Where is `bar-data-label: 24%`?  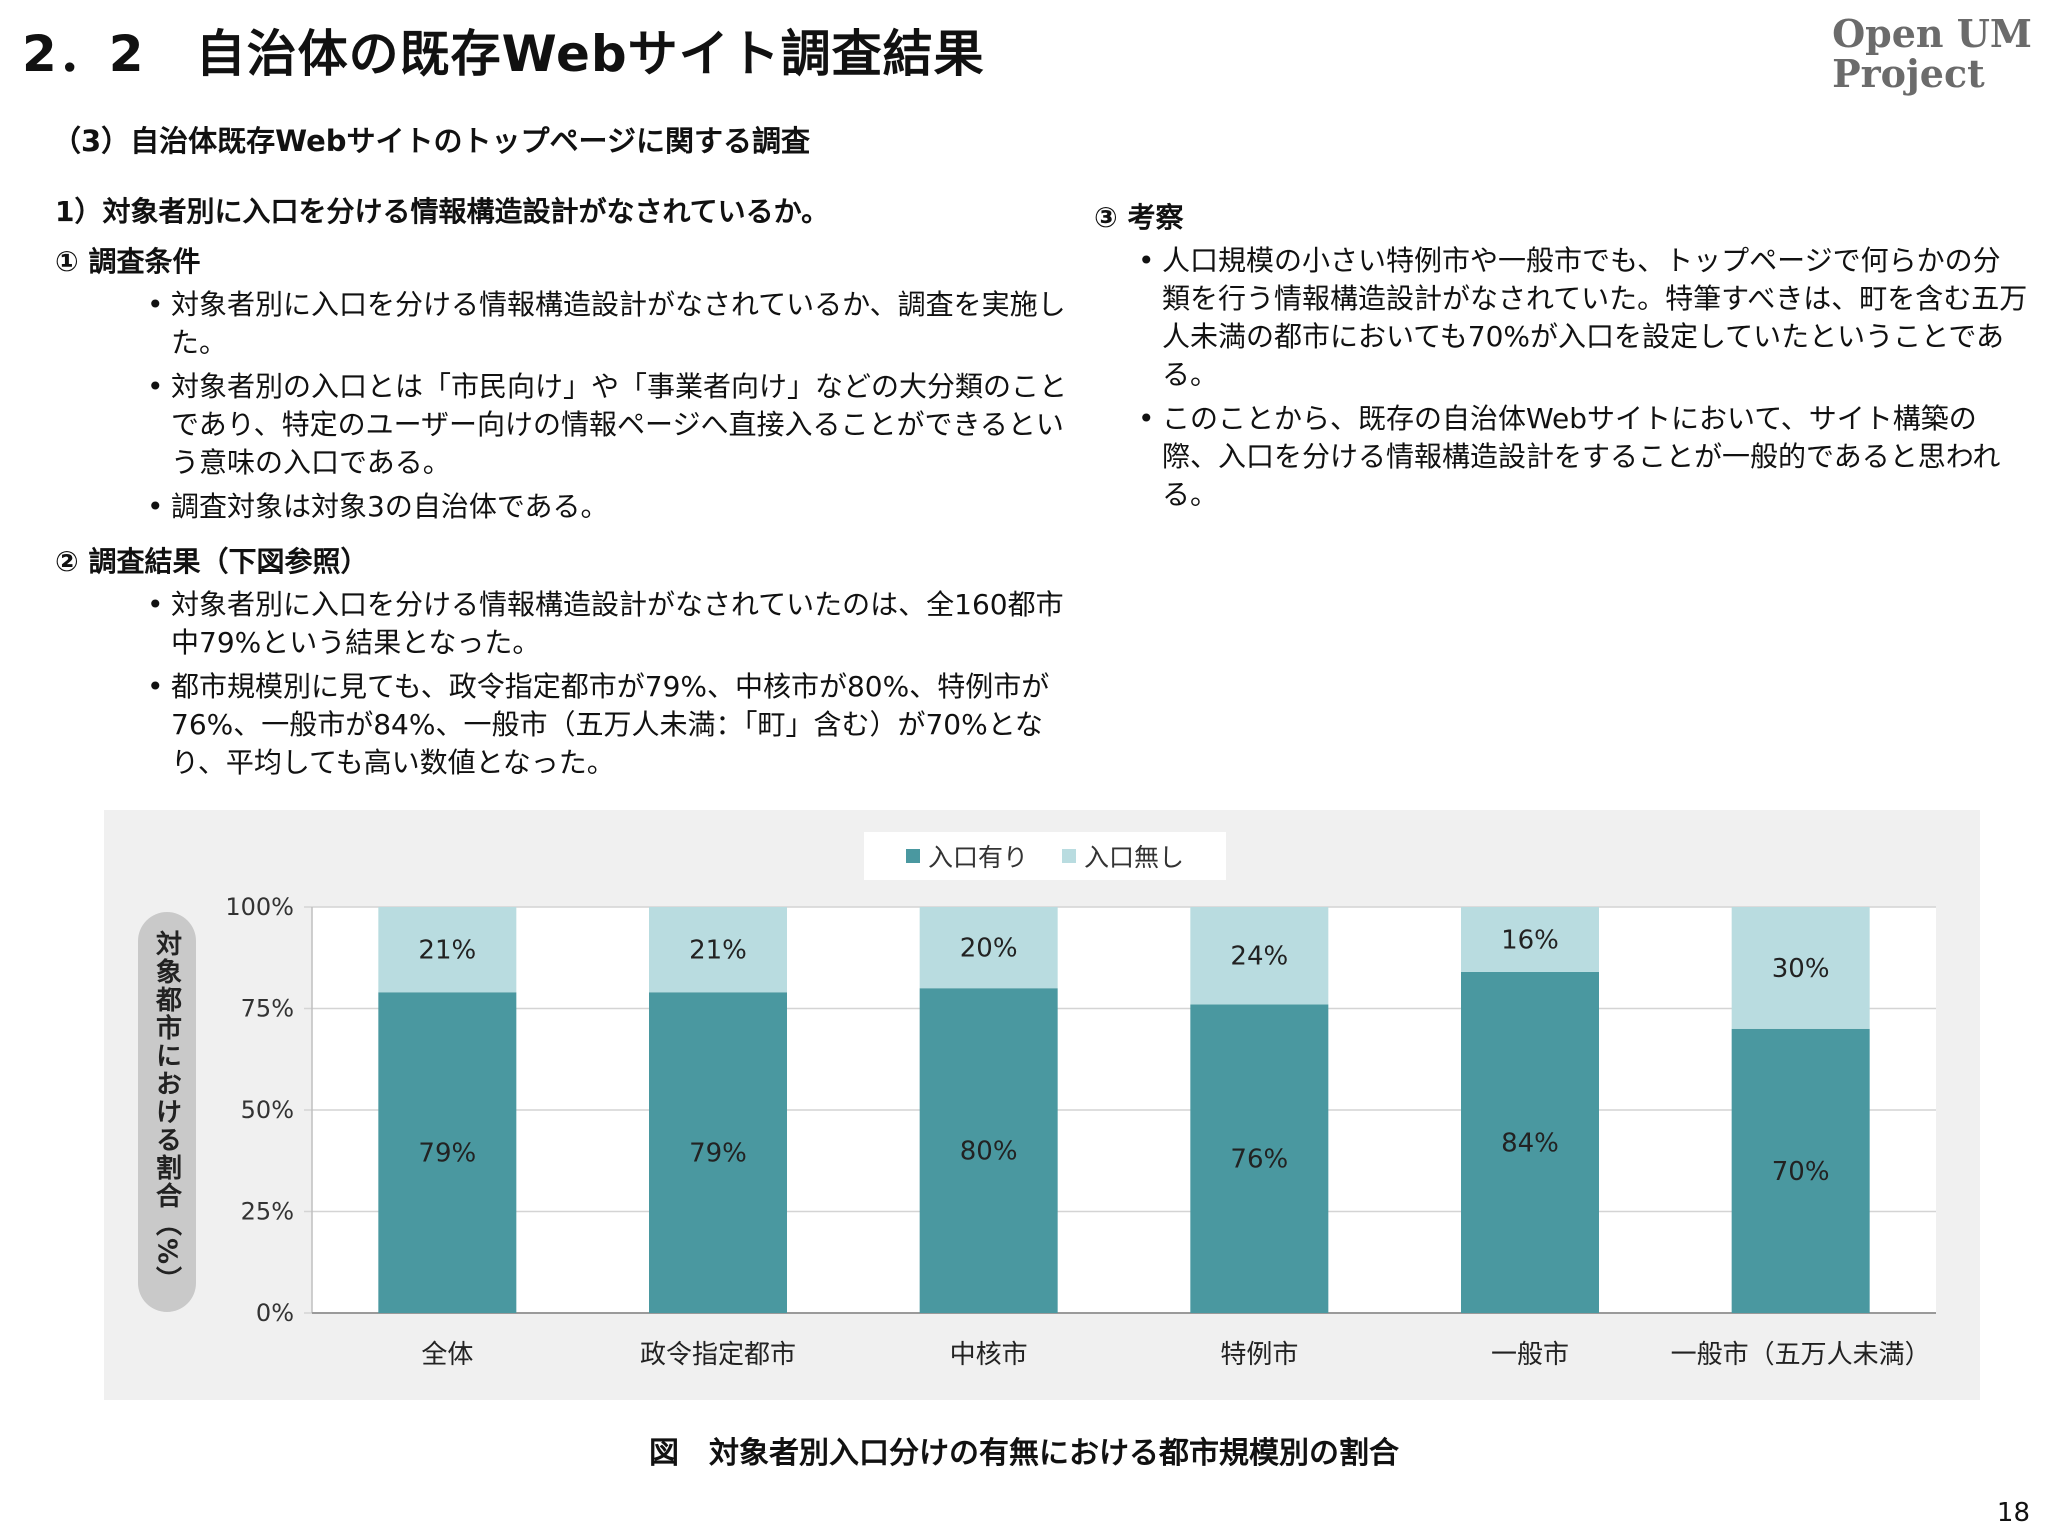 bar-data-label: 24% is located at coordinates (1259, 957).